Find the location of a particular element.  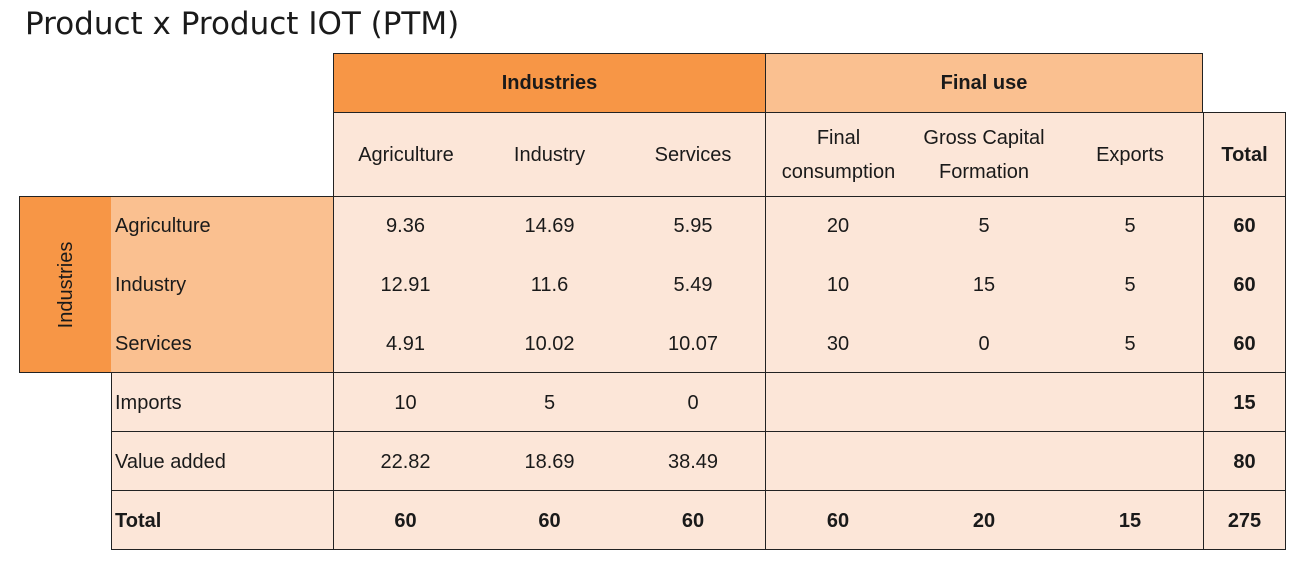

table-cell-value: 10.07 is located at coordinates (693, 343).